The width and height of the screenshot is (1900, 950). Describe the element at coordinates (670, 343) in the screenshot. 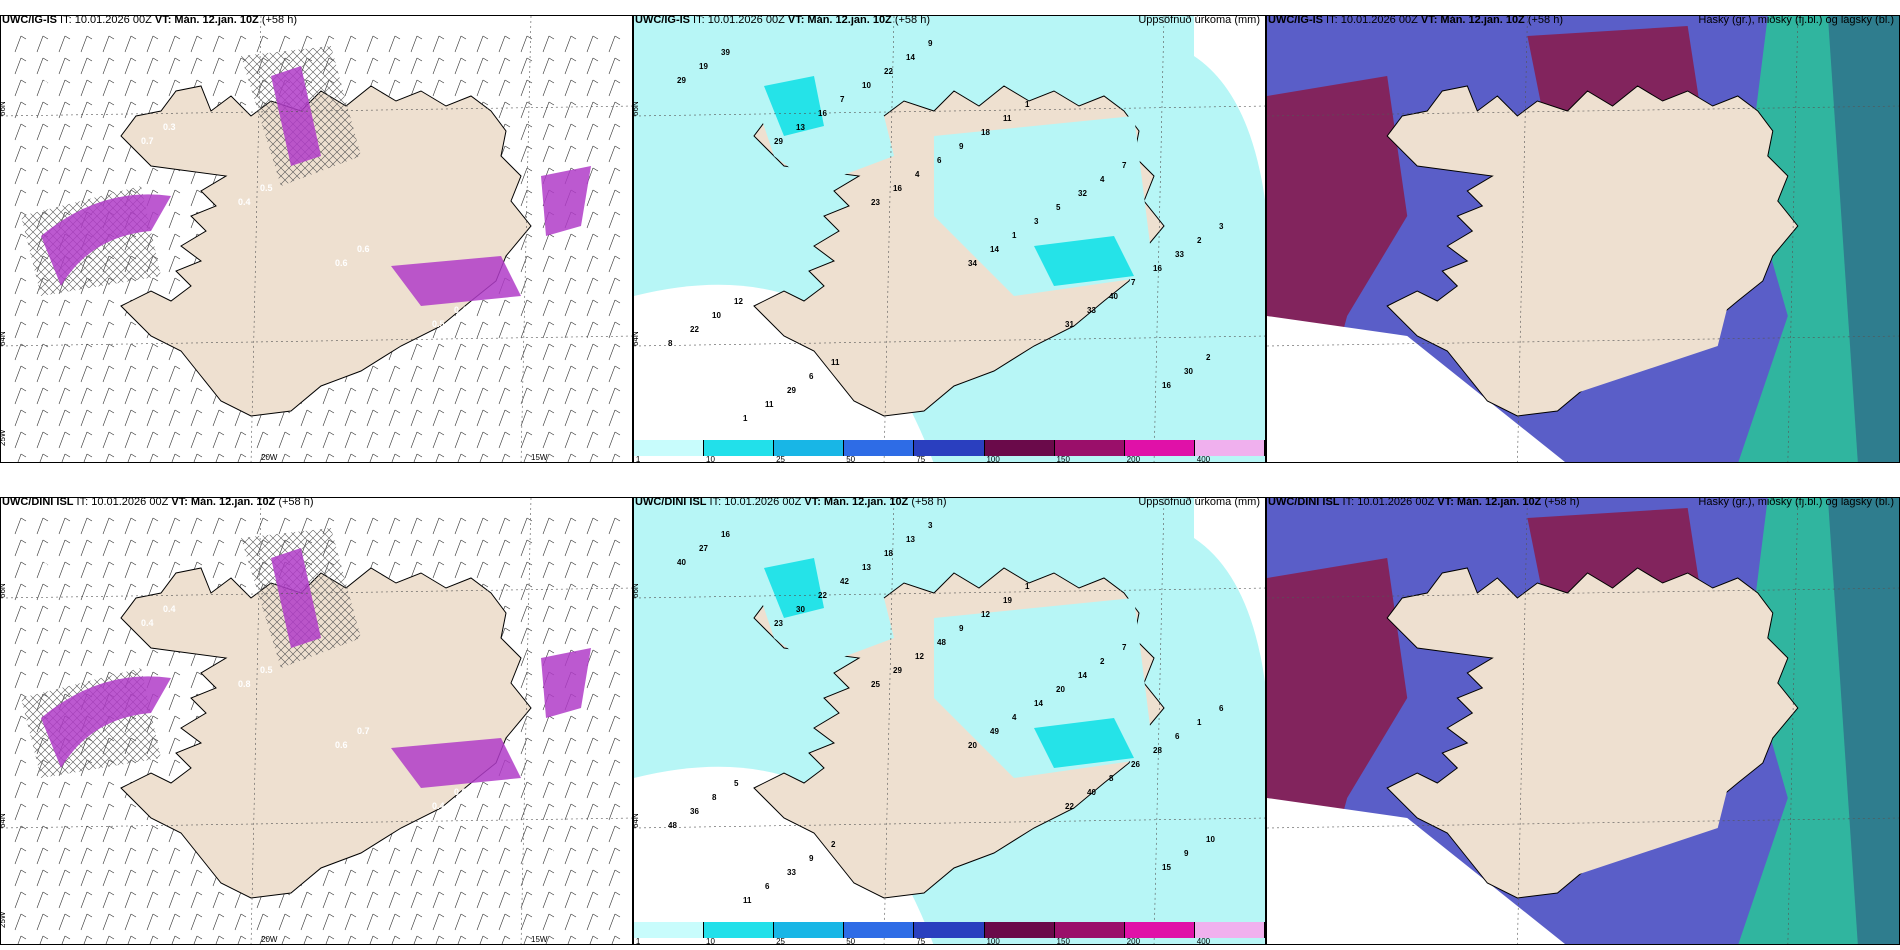

I see `precip-value-label: 8` at that location.